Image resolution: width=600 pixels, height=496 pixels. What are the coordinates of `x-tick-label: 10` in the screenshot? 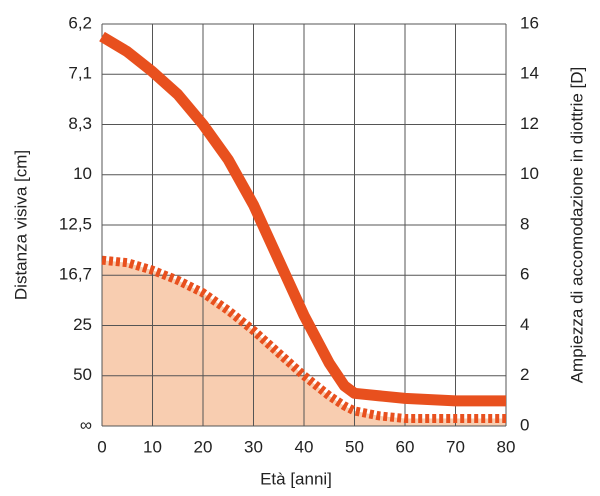 It's located at (152, 446).